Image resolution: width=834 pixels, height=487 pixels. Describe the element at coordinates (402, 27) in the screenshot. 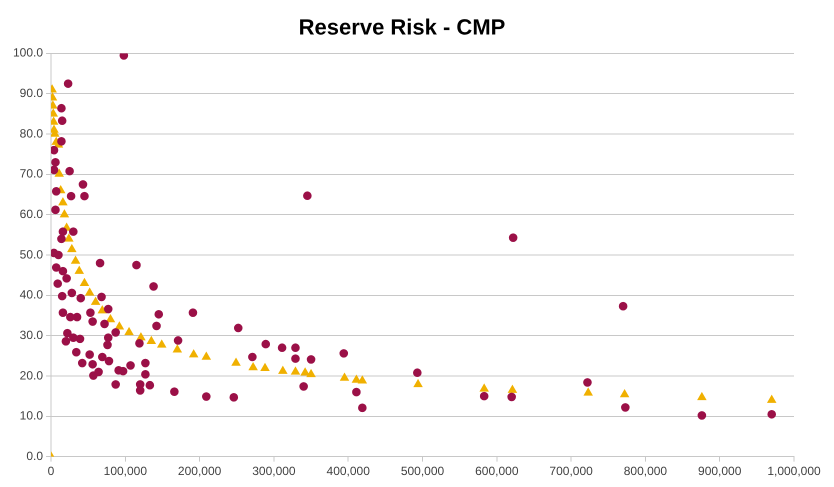

I see `chart-title: Reserve Risk - CMP` at that location.